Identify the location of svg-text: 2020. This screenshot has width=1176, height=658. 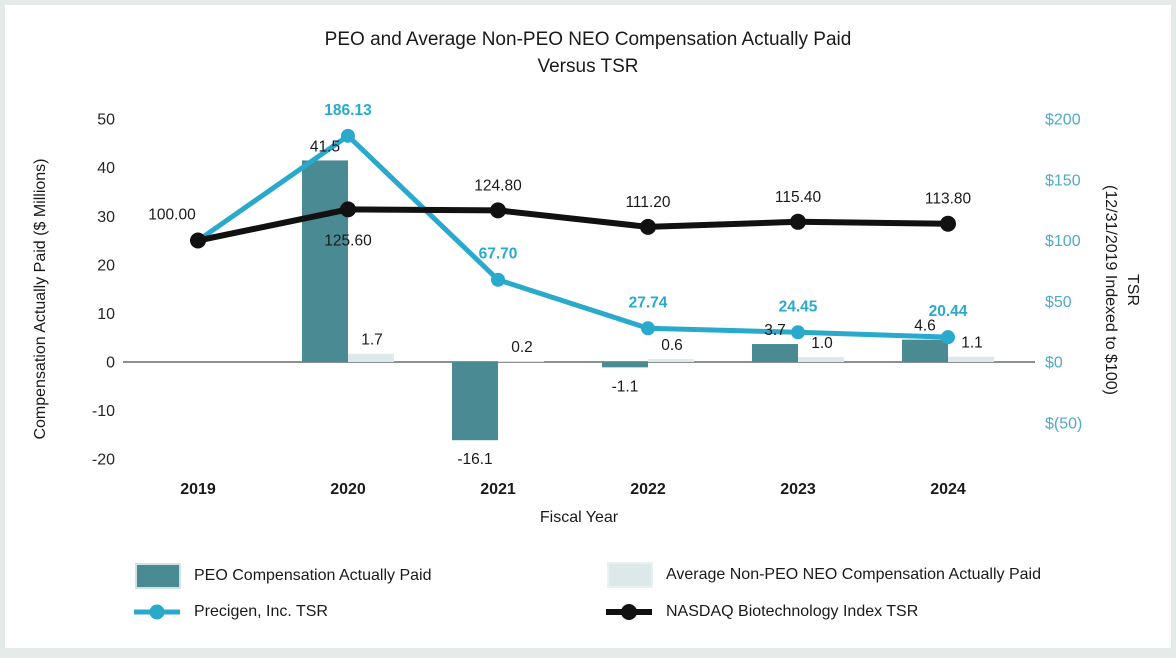
(348, 489).